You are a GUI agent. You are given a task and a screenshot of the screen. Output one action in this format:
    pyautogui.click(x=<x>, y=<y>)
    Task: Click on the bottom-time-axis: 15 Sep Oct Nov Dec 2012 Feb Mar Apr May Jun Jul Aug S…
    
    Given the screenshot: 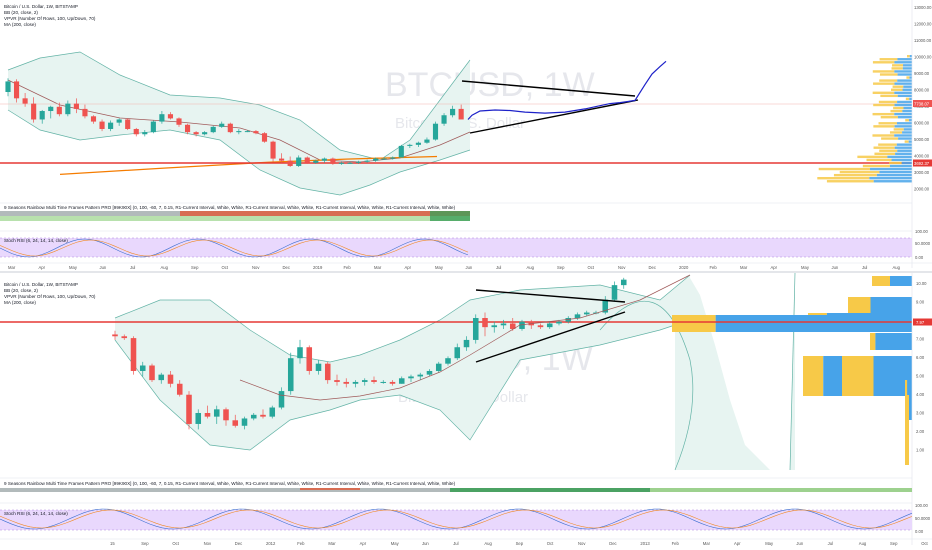 What is the action you would take?
    pyautogui.click(x=519, y=543)
    